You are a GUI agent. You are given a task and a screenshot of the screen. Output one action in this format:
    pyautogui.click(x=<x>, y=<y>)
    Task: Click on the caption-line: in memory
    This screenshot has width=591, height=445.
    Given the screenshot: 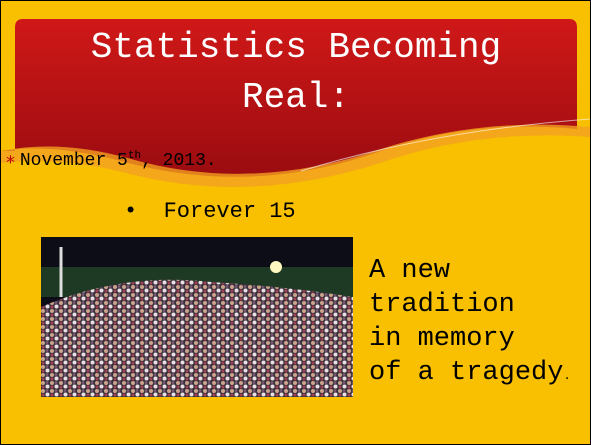 What is the action you would take?
    pyautogui.click(x=442, y=339)
    